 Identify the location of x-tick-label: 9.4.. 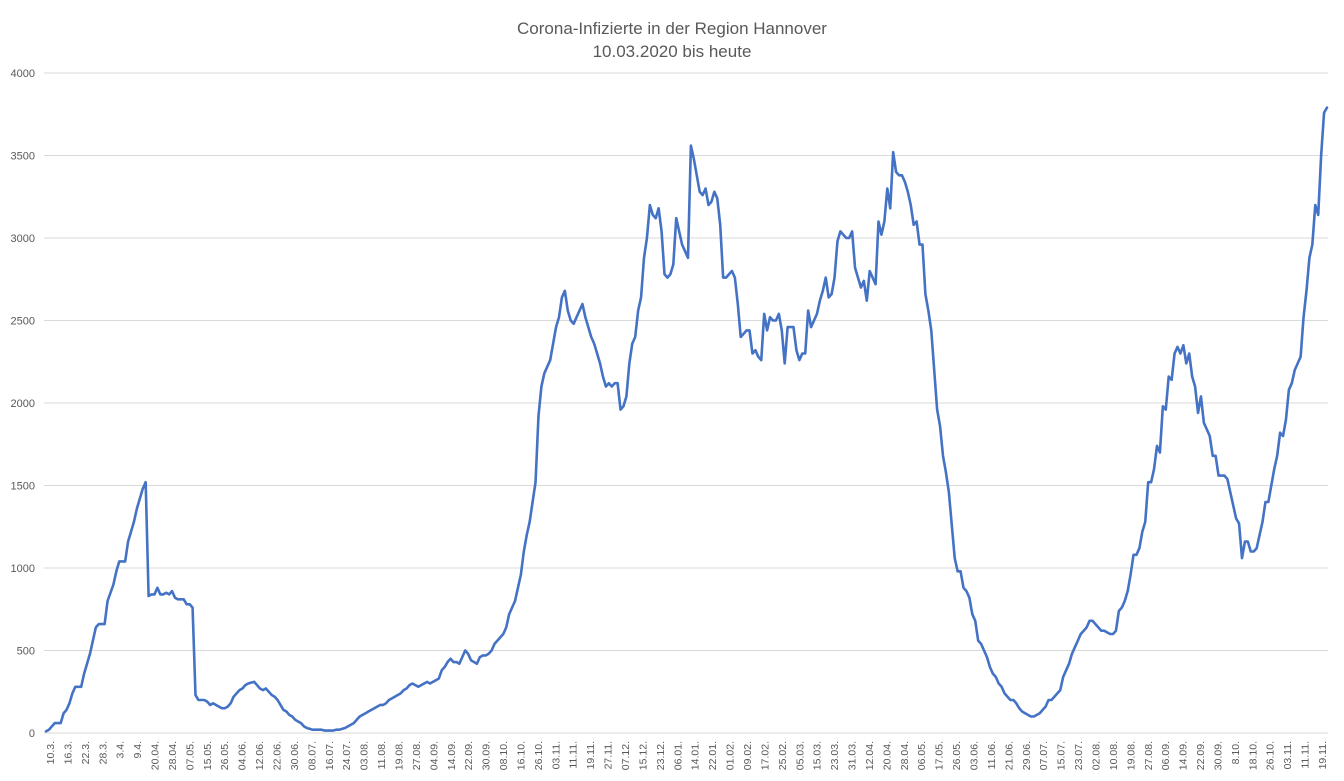
(138, 750).